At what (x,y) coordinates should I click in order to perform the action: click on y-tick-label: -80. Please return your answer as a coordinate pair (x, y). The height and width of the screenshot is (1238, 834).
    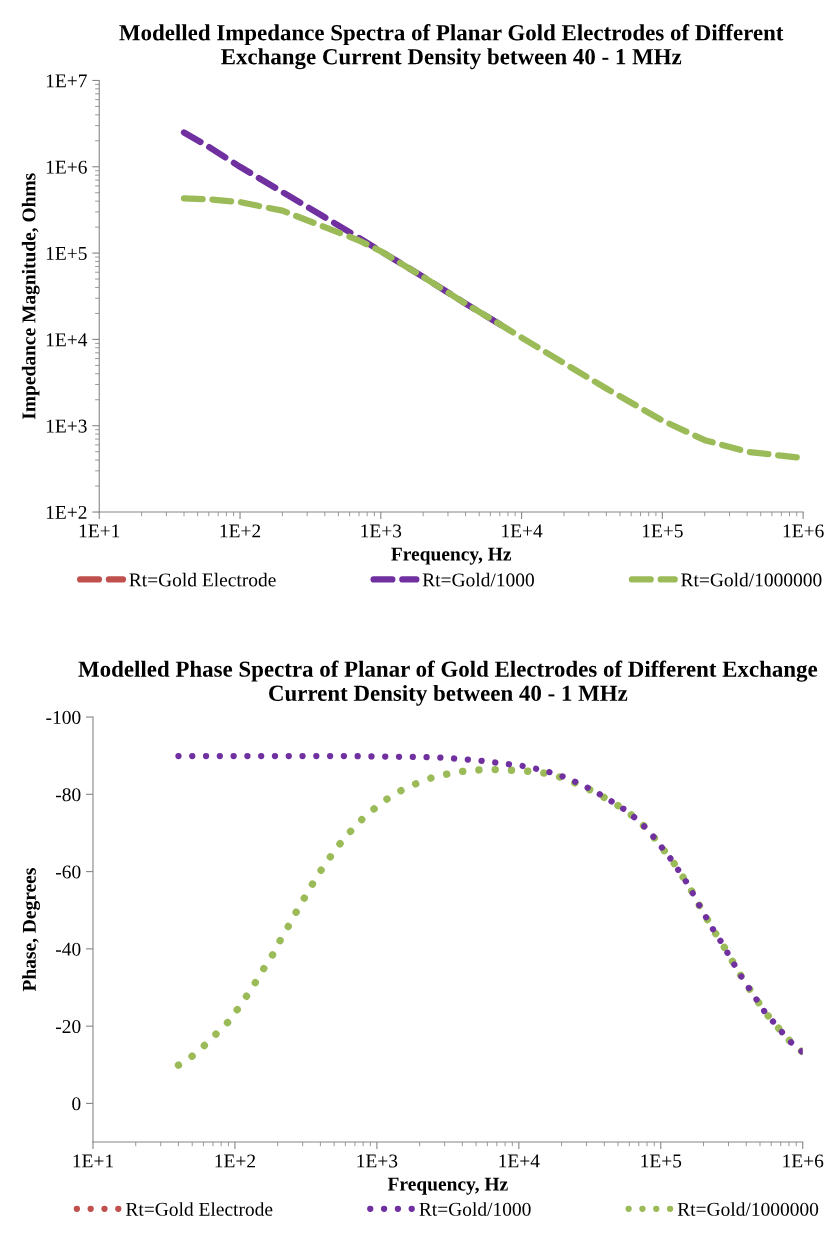
    Looking at the image, I should click on (68, 795).